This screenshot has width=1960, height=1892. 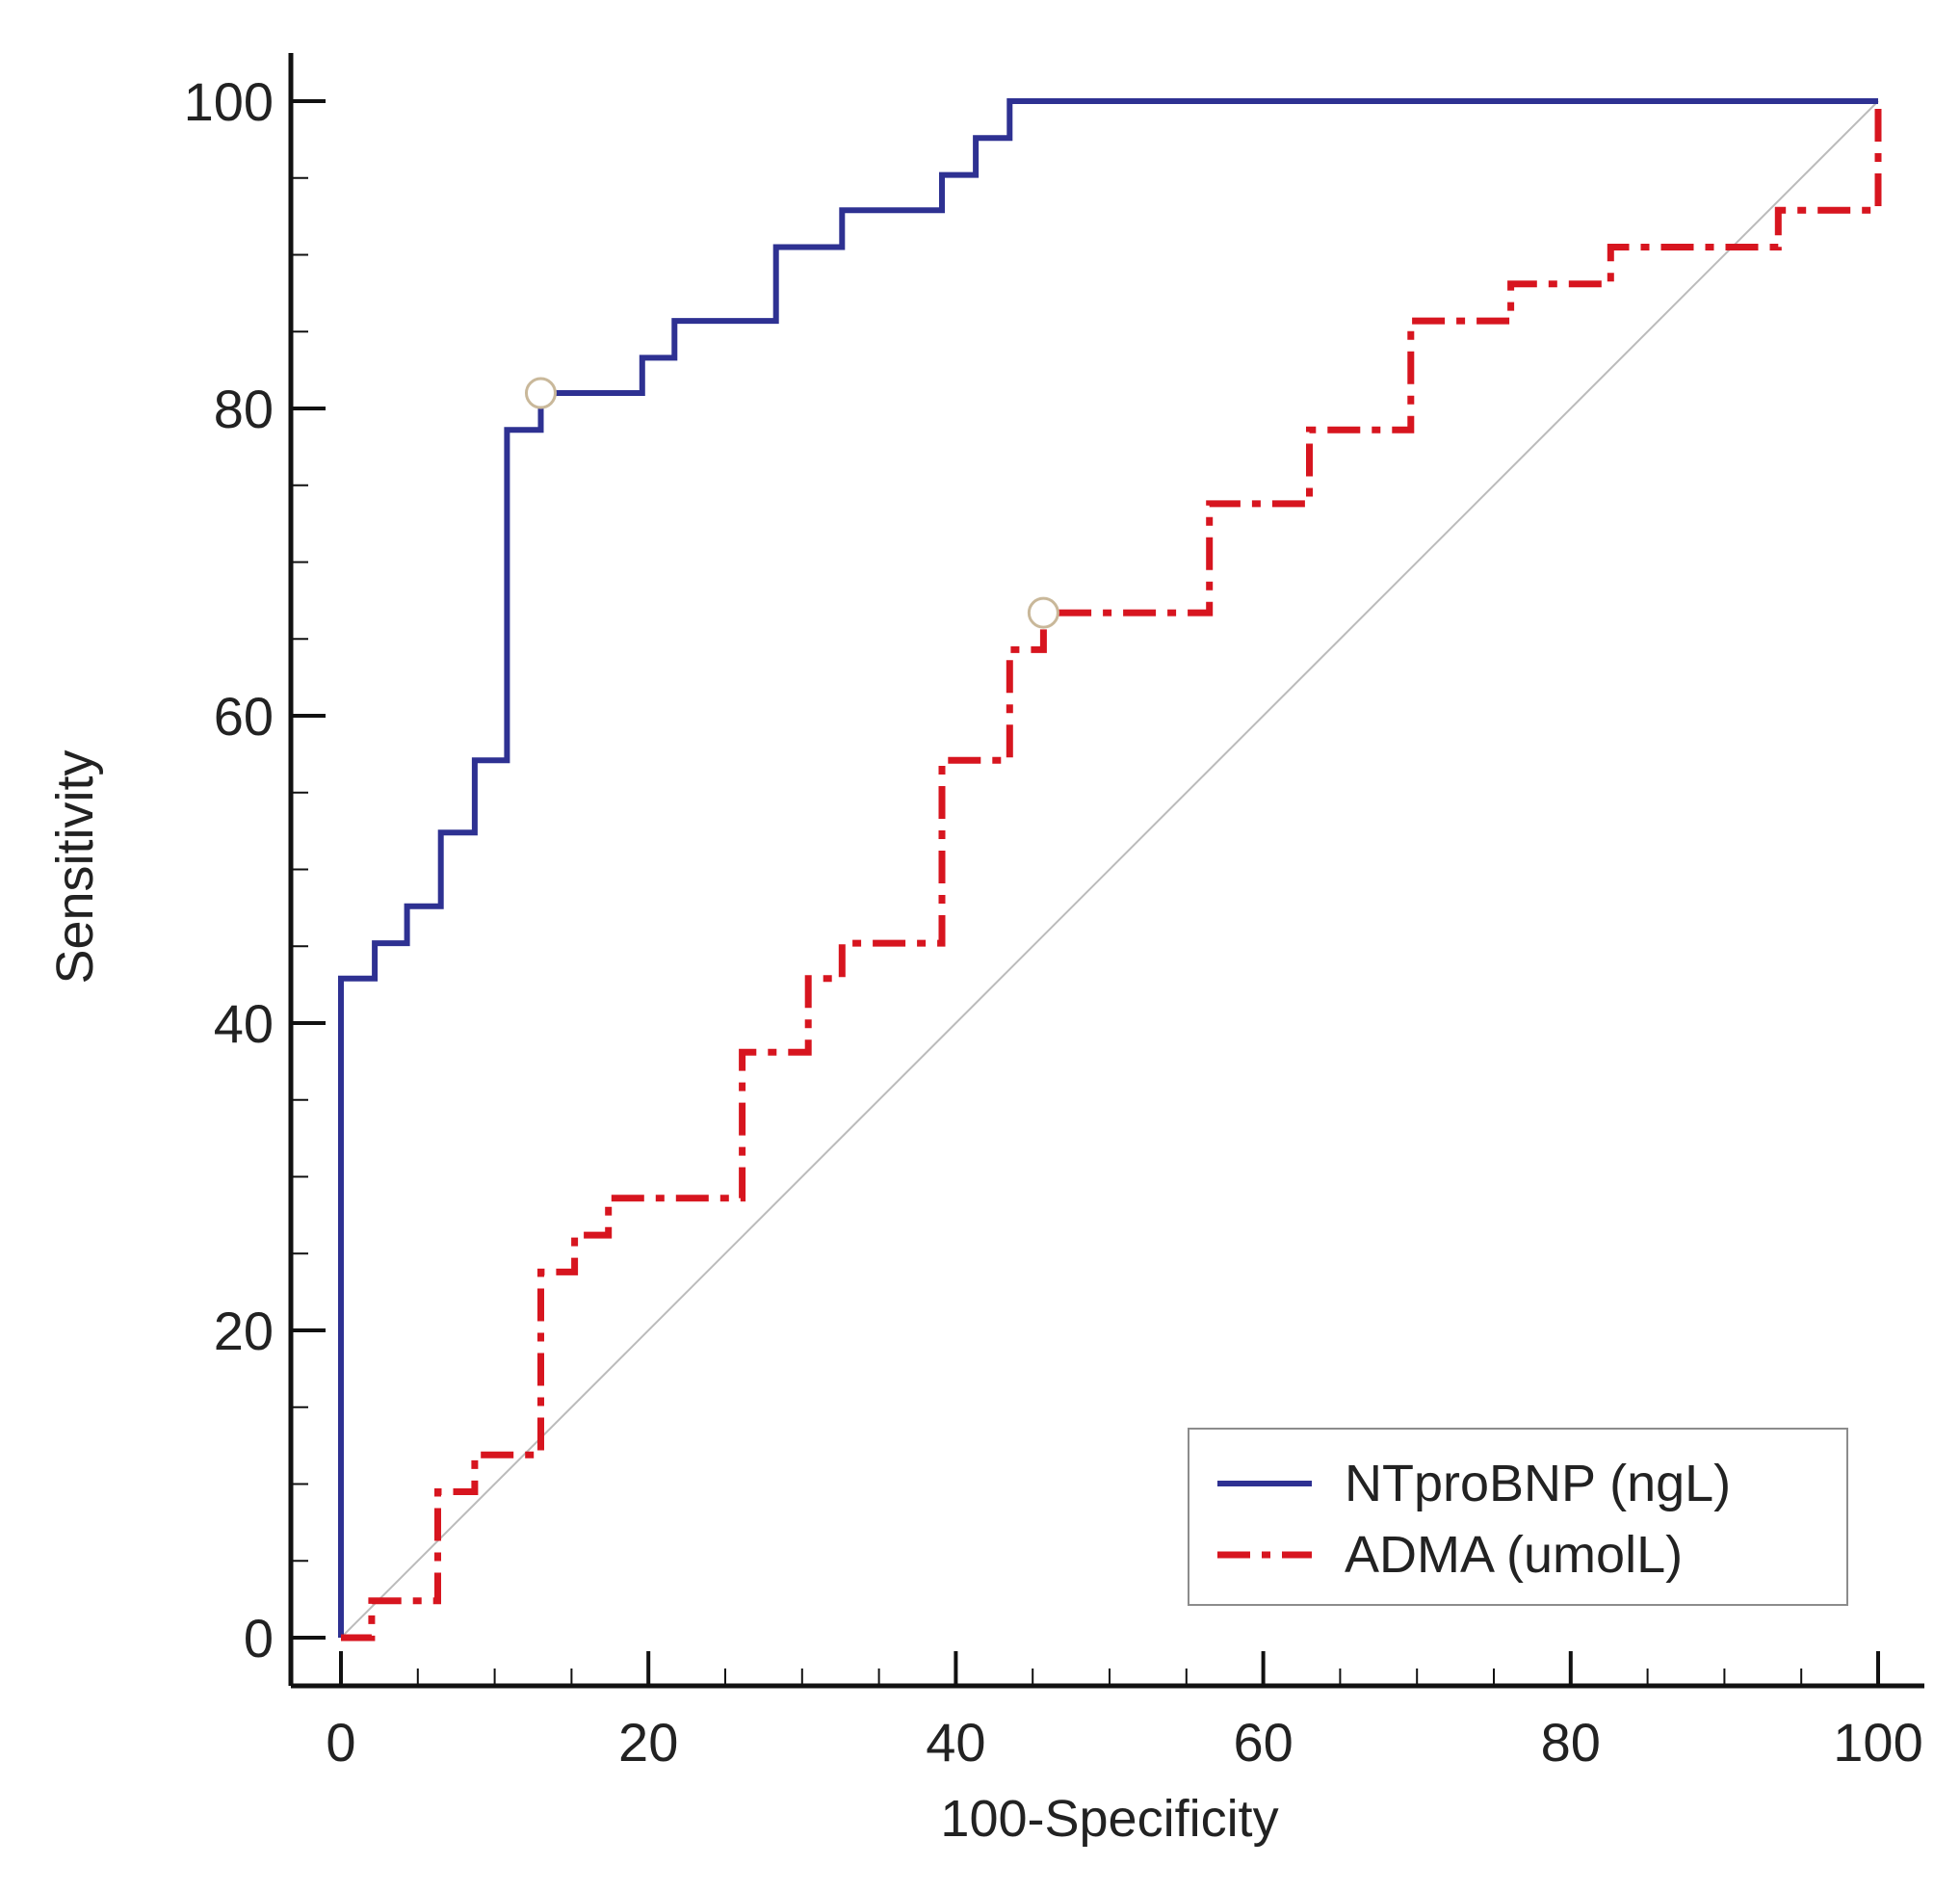 I want to click on y-tick-label: 100, so click(x=229, y=101).